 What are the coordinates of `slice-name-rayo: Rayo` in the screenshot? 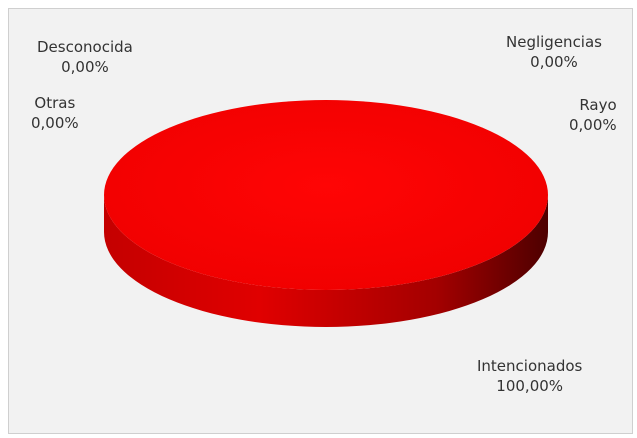 It's located at (598, 105).